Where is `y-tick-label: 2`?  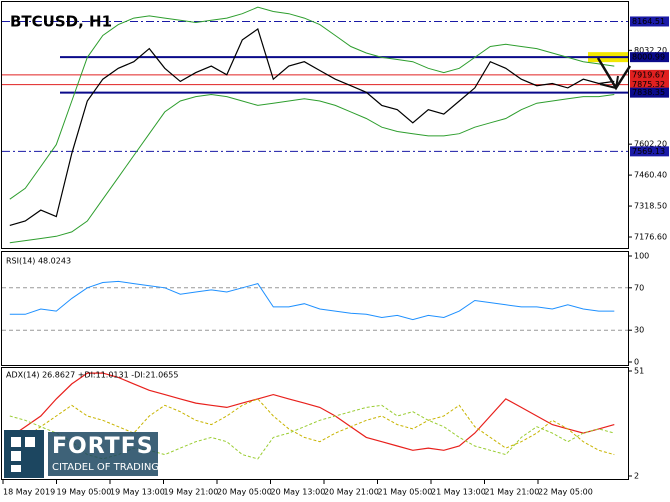 y-tick-label: 2 is located at coordinates (636, 476).